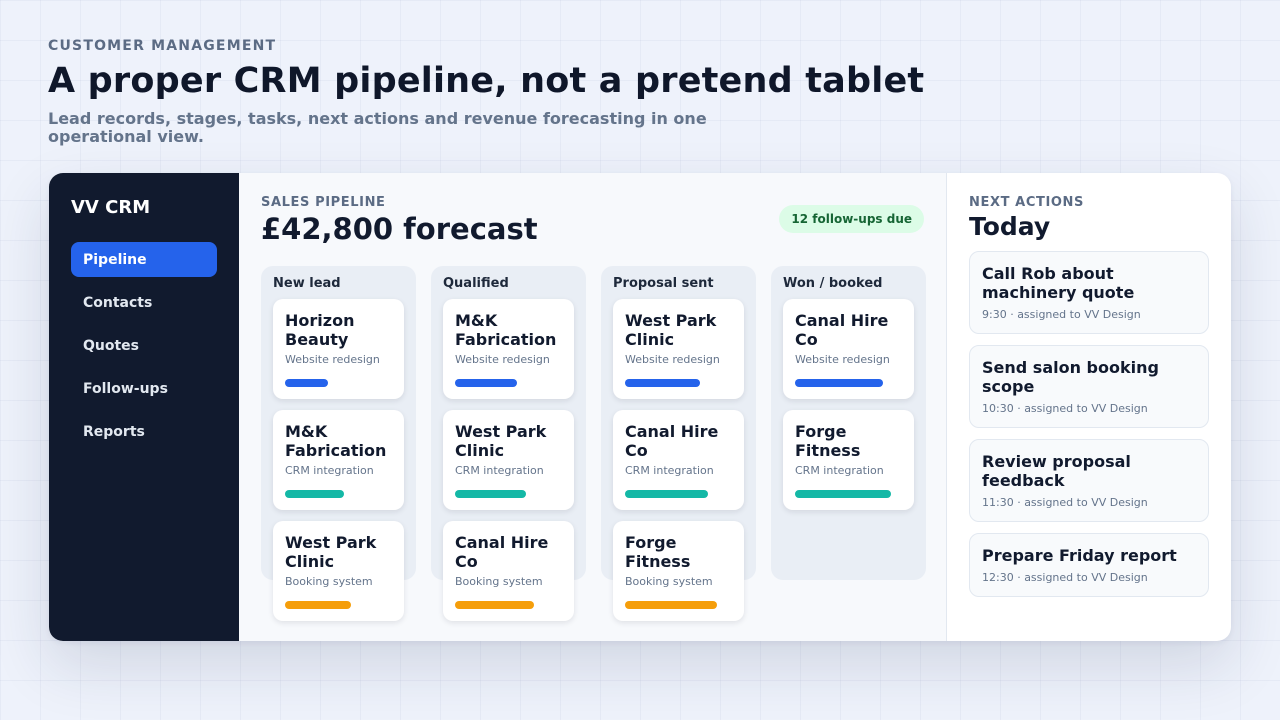 This screenshot has width=1280, height=720. What do you see at coordinates (162, 46) in the screenshot?
I see `eyebrow: CUSTOMER MANAGEMENT` at bounding box center [162, 46].